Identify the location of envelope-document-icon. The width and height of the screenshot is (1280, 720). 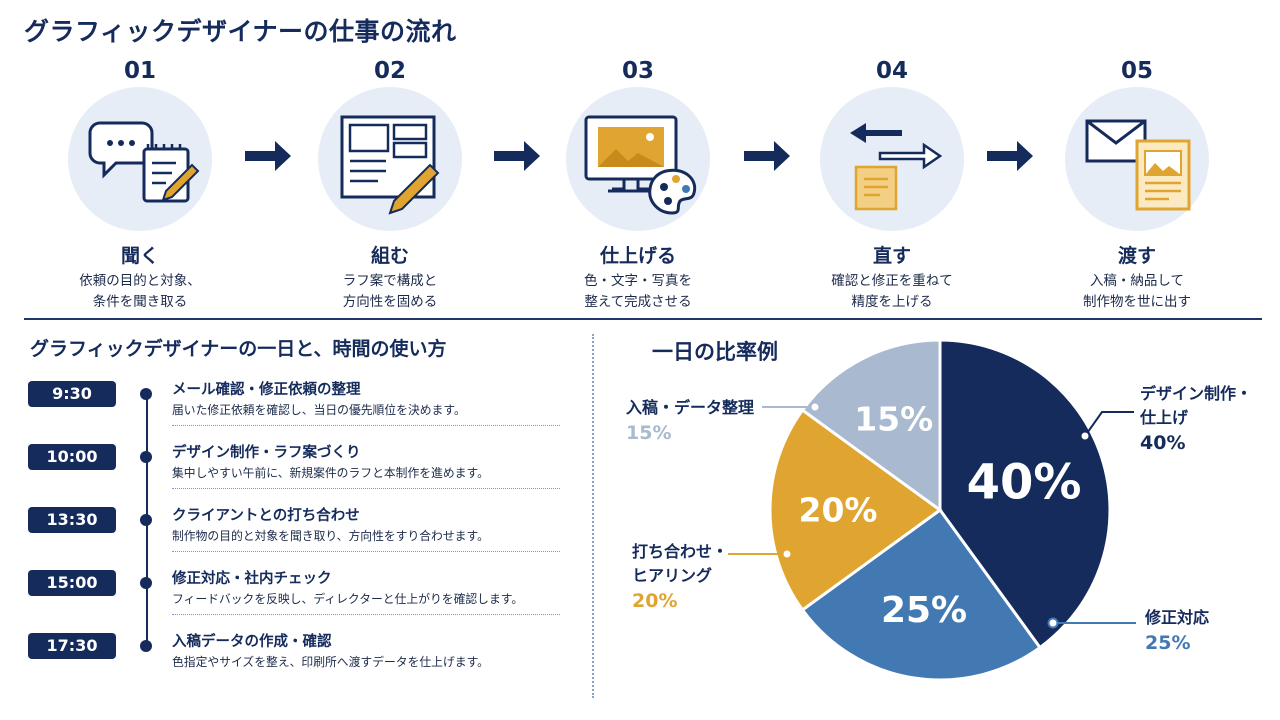
(1137, 159).